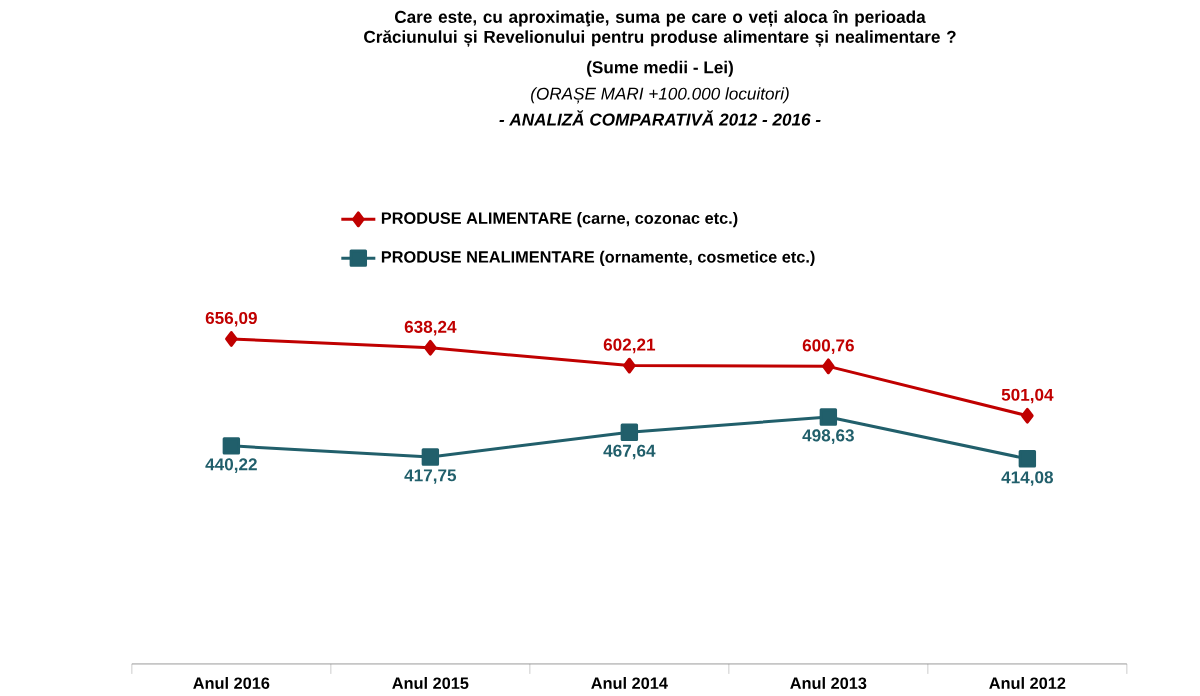 The width and height of the screenshot is (1200, 696). What do you see at coordinates (598, 258) in the screenshot?
I see `legend-label: PRODUSE NEALIMENTARE (ornamente, cosmetice etc.)` at bounding box center [598, 258].